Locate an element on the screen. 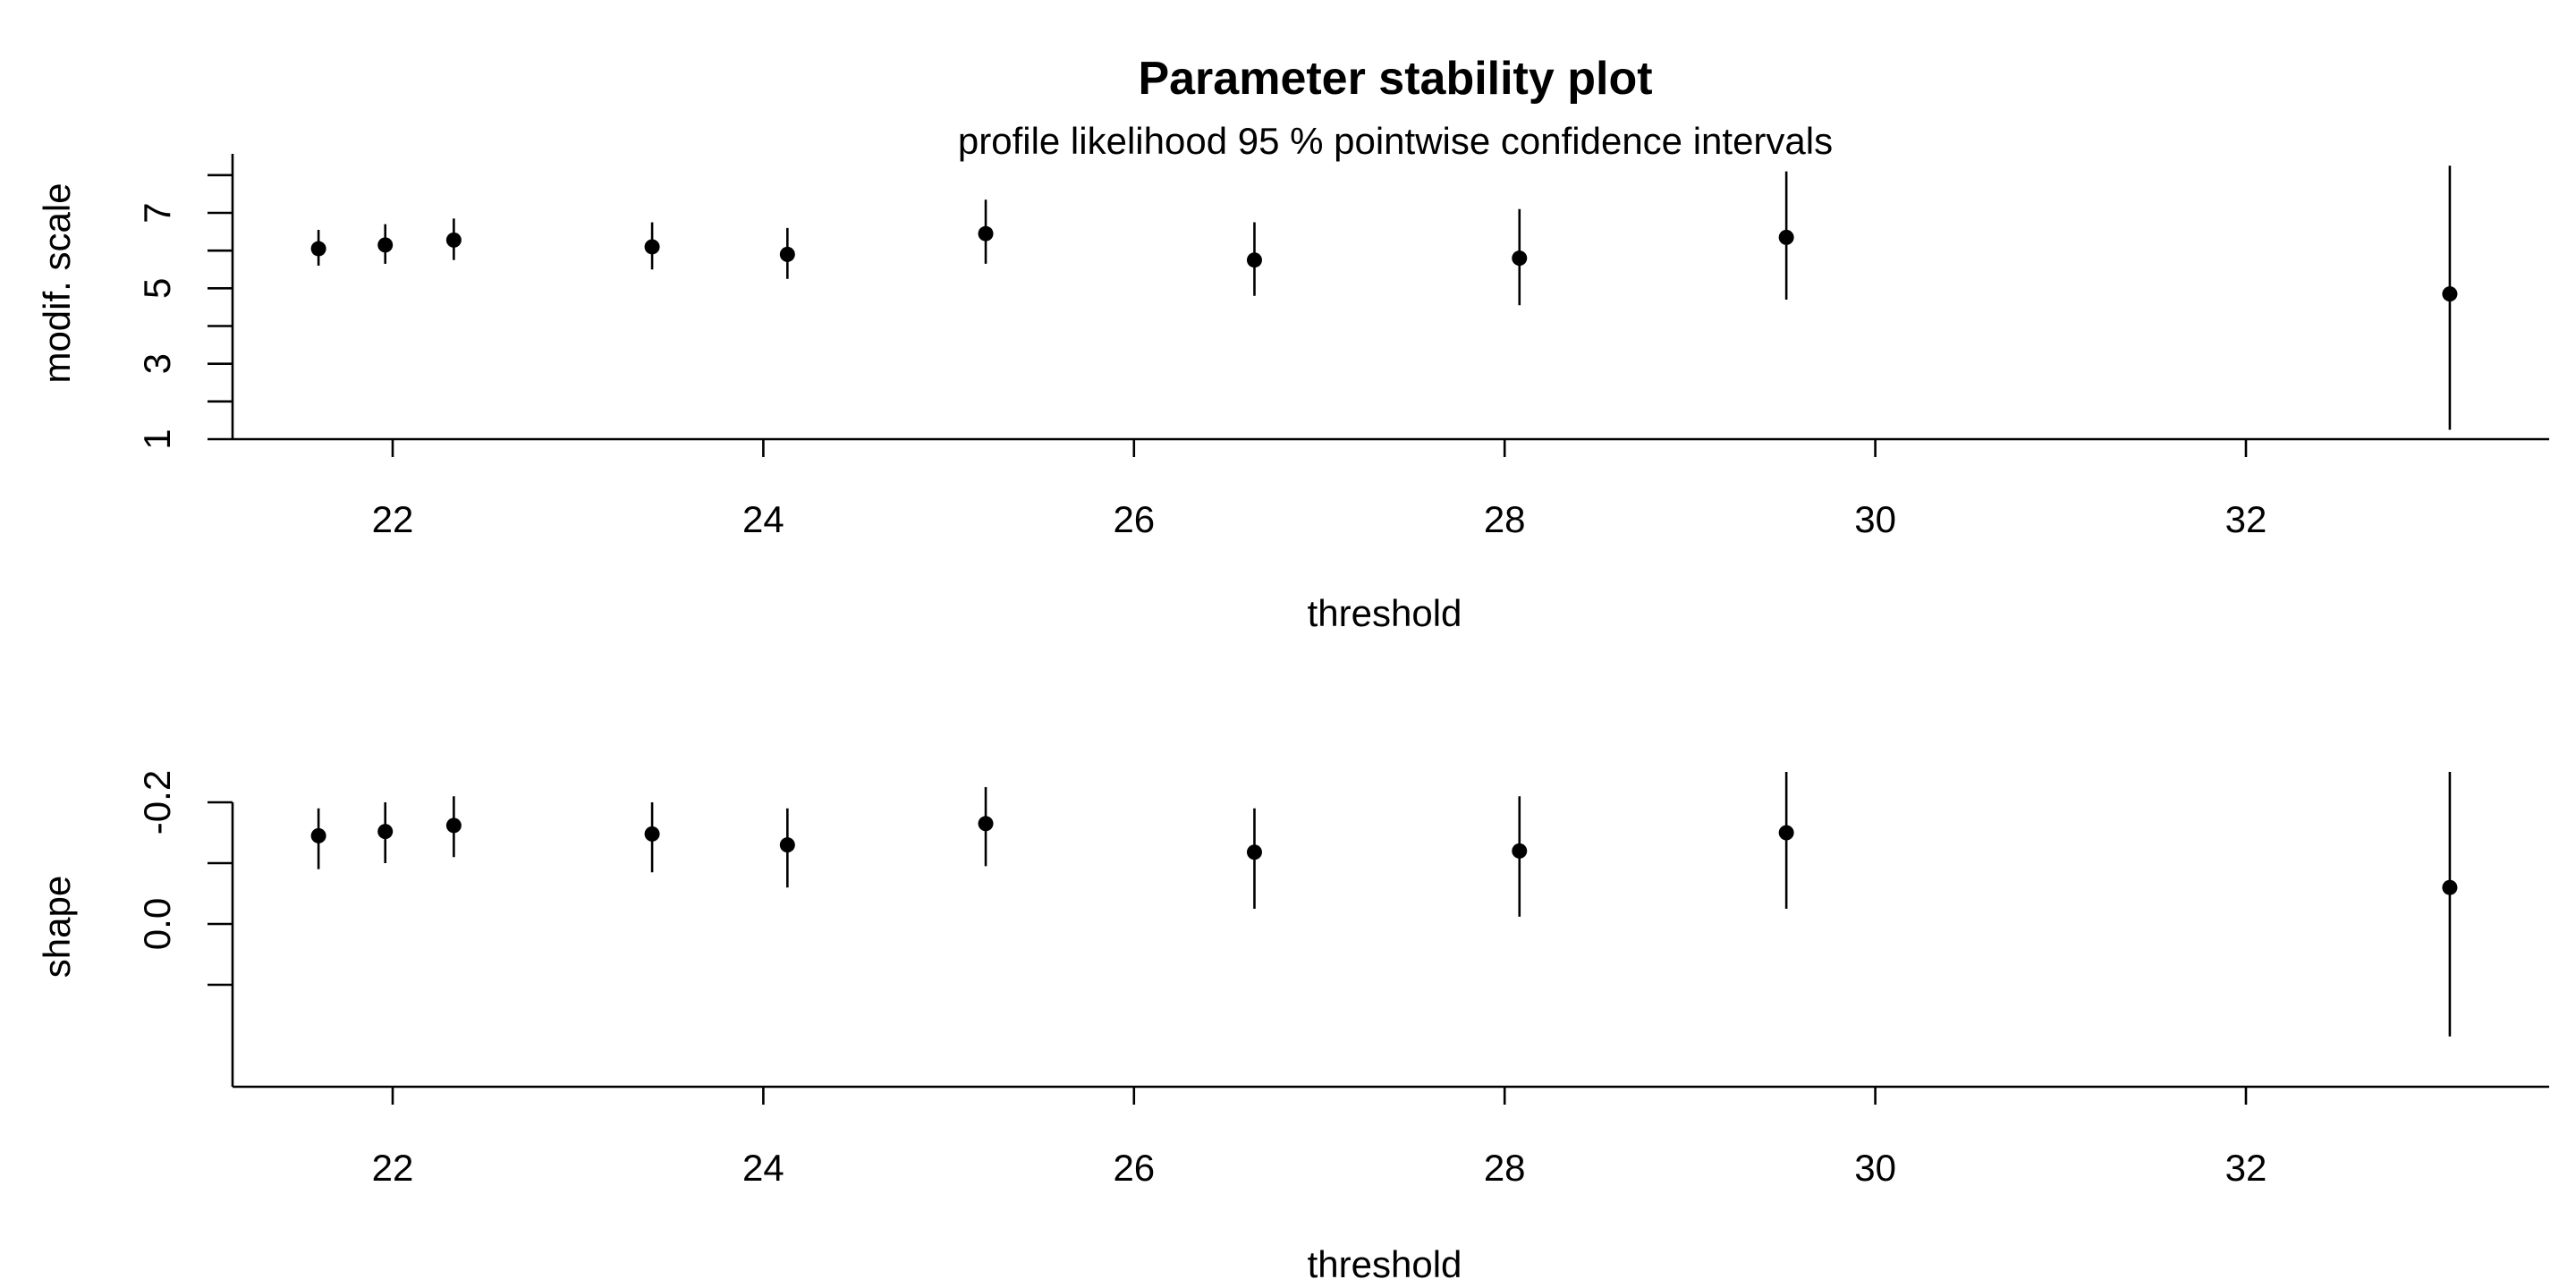  y-axis-label: shape is located at coordinates (57, 927).